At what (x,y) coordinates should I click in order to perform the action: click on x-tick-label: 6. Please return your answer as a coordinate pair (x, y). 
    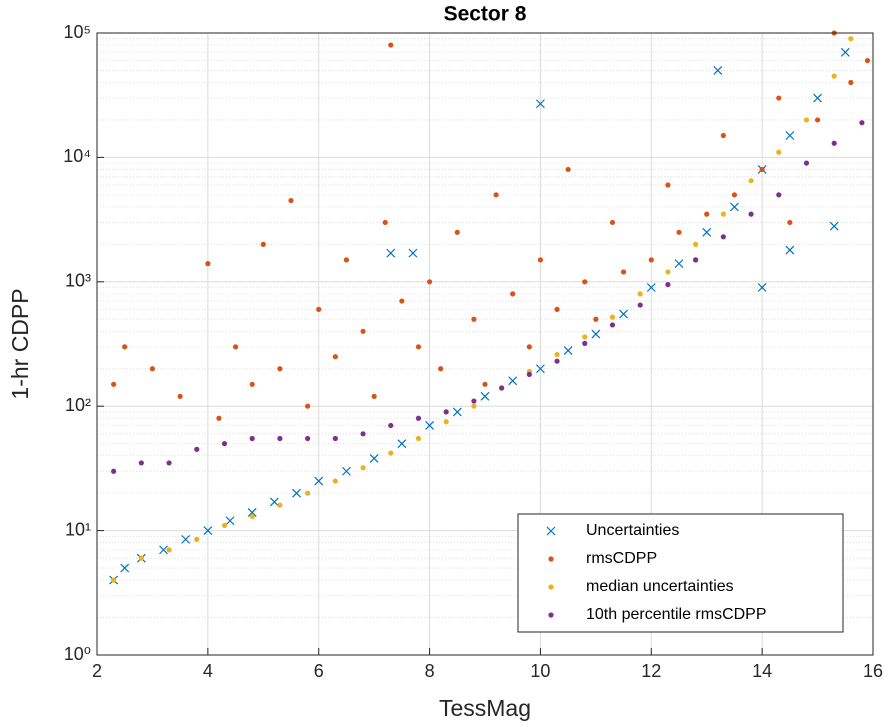
    Looking at the image, I should click on (319, 671).